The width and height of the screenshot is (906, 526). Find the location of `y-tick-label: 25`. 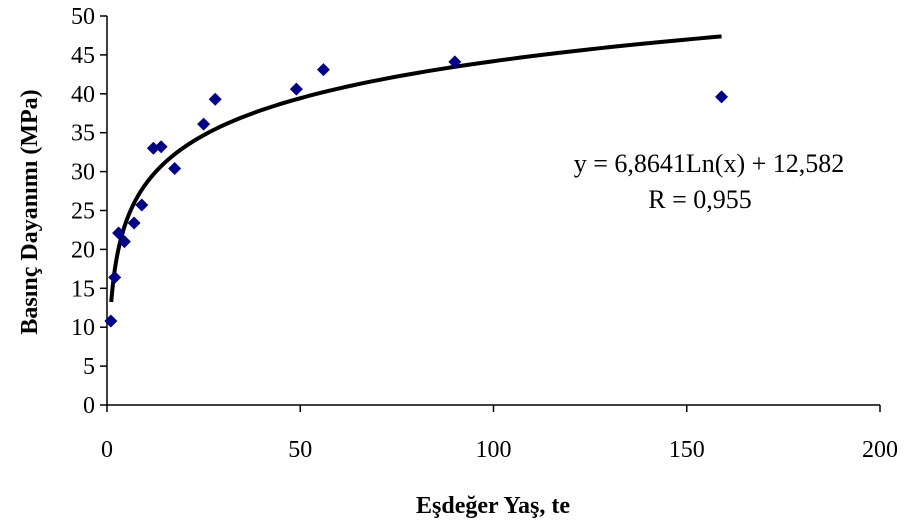

y-tick-label: 25 is located at coordinates (83, 212).